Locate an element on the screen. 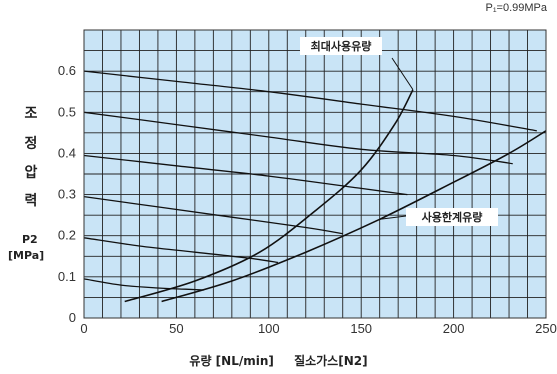 The width and height of the screenshot is (557, 374). x-tick-label: 0 is located at coordinates (83, 328).